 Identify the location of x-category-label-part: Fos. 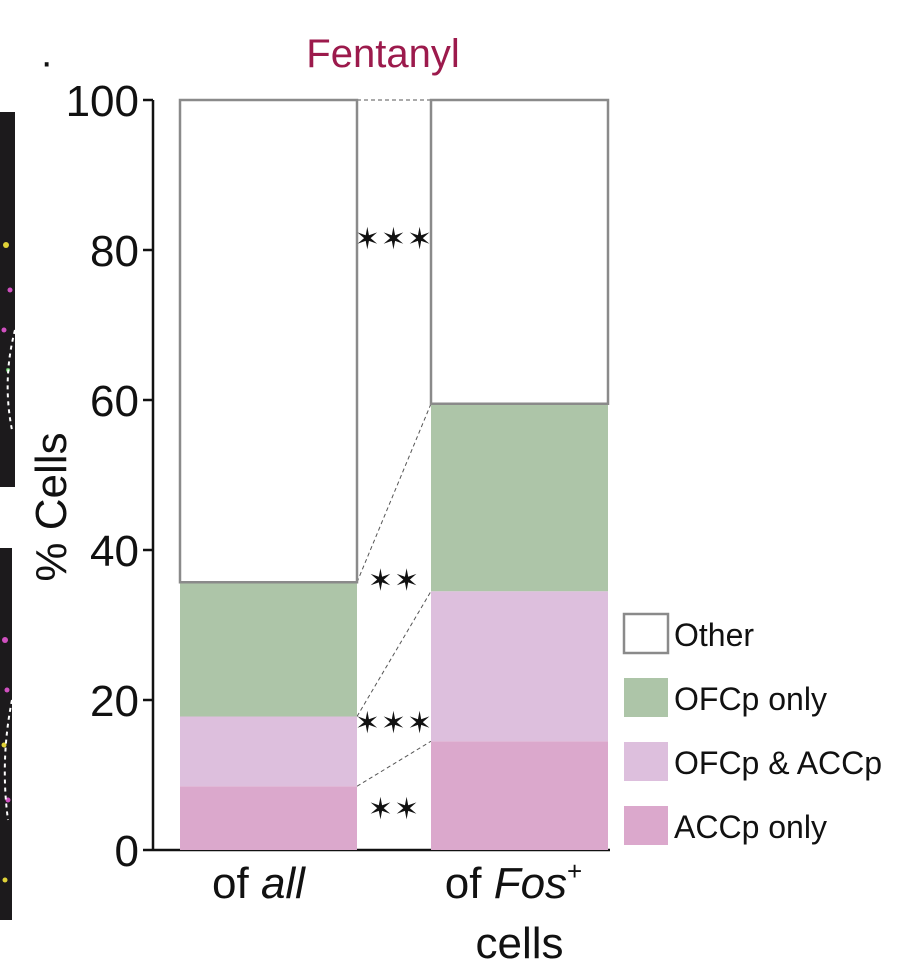
(530, 883).